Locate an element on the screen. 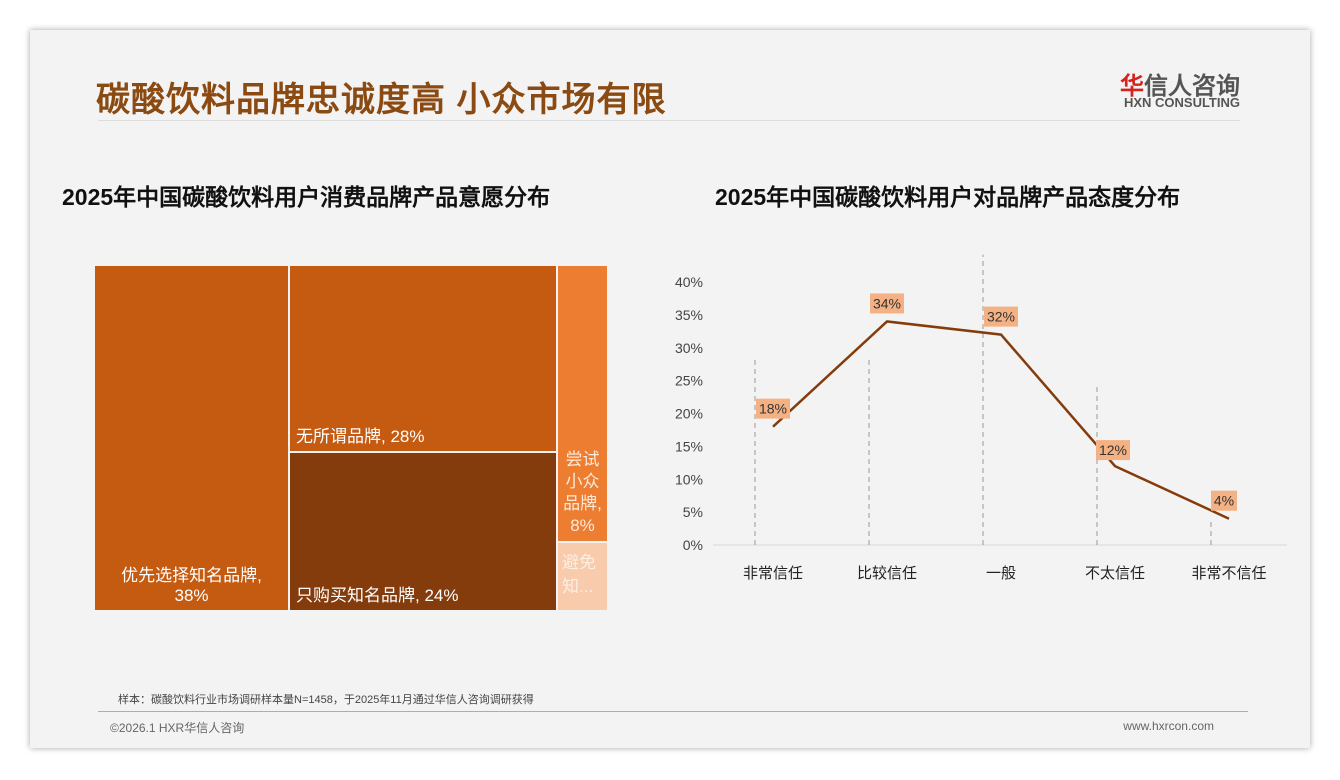  treemap-cell: 优先选择知名品牌, 38% is located at coordinates (191, 438).